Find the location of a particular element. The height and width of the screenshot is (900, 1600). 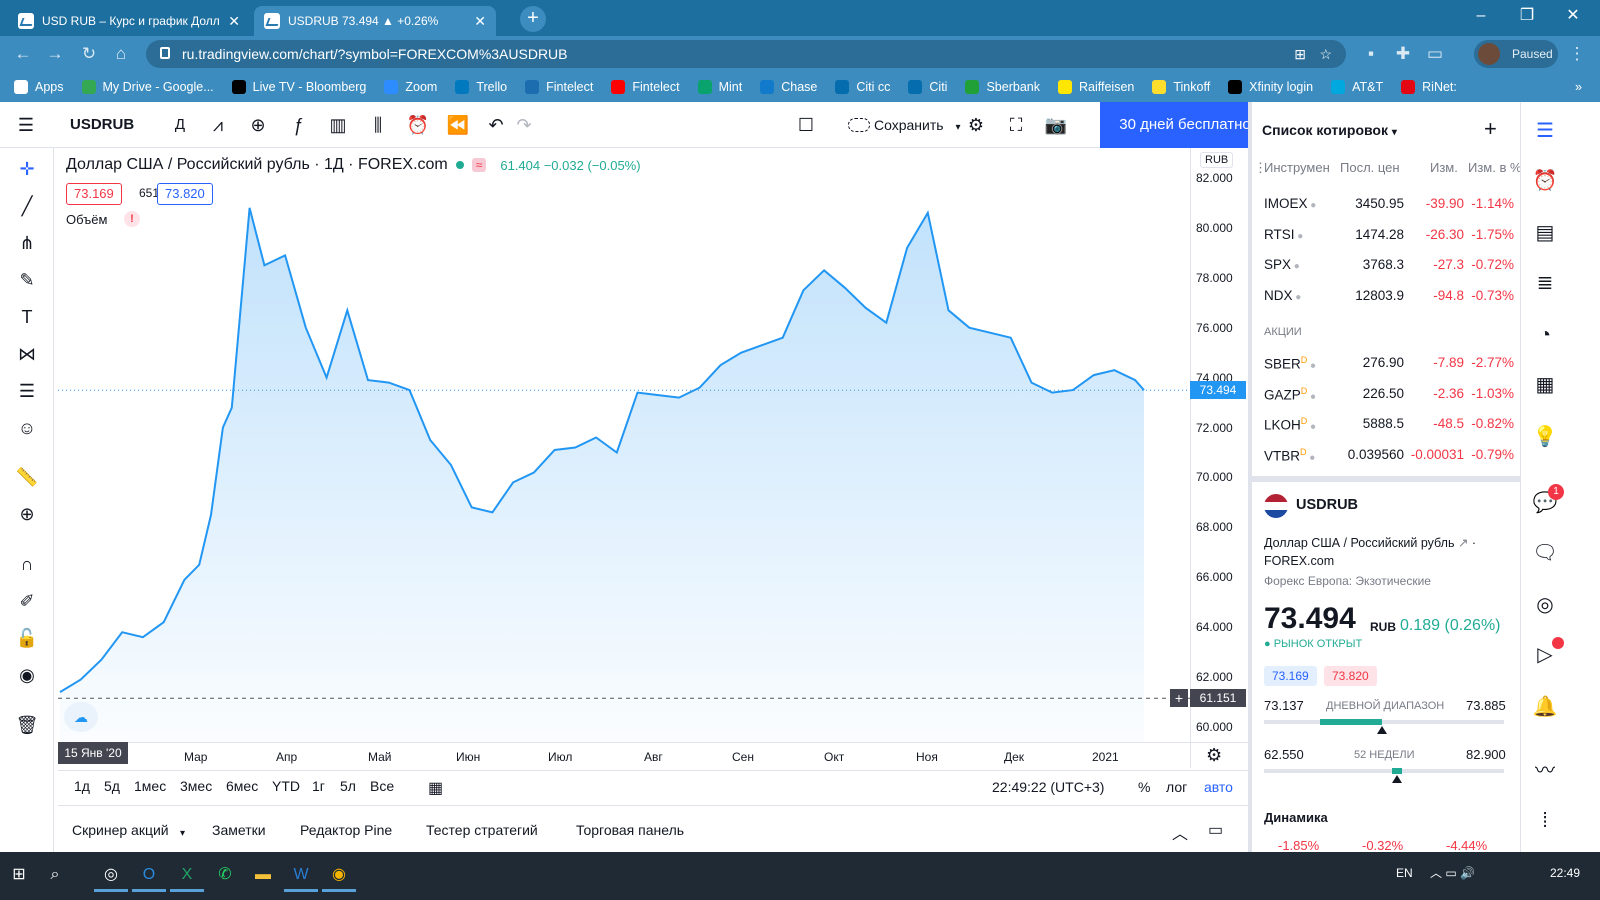

streams-icon: ◎ is located at coordinates (1545, 605).